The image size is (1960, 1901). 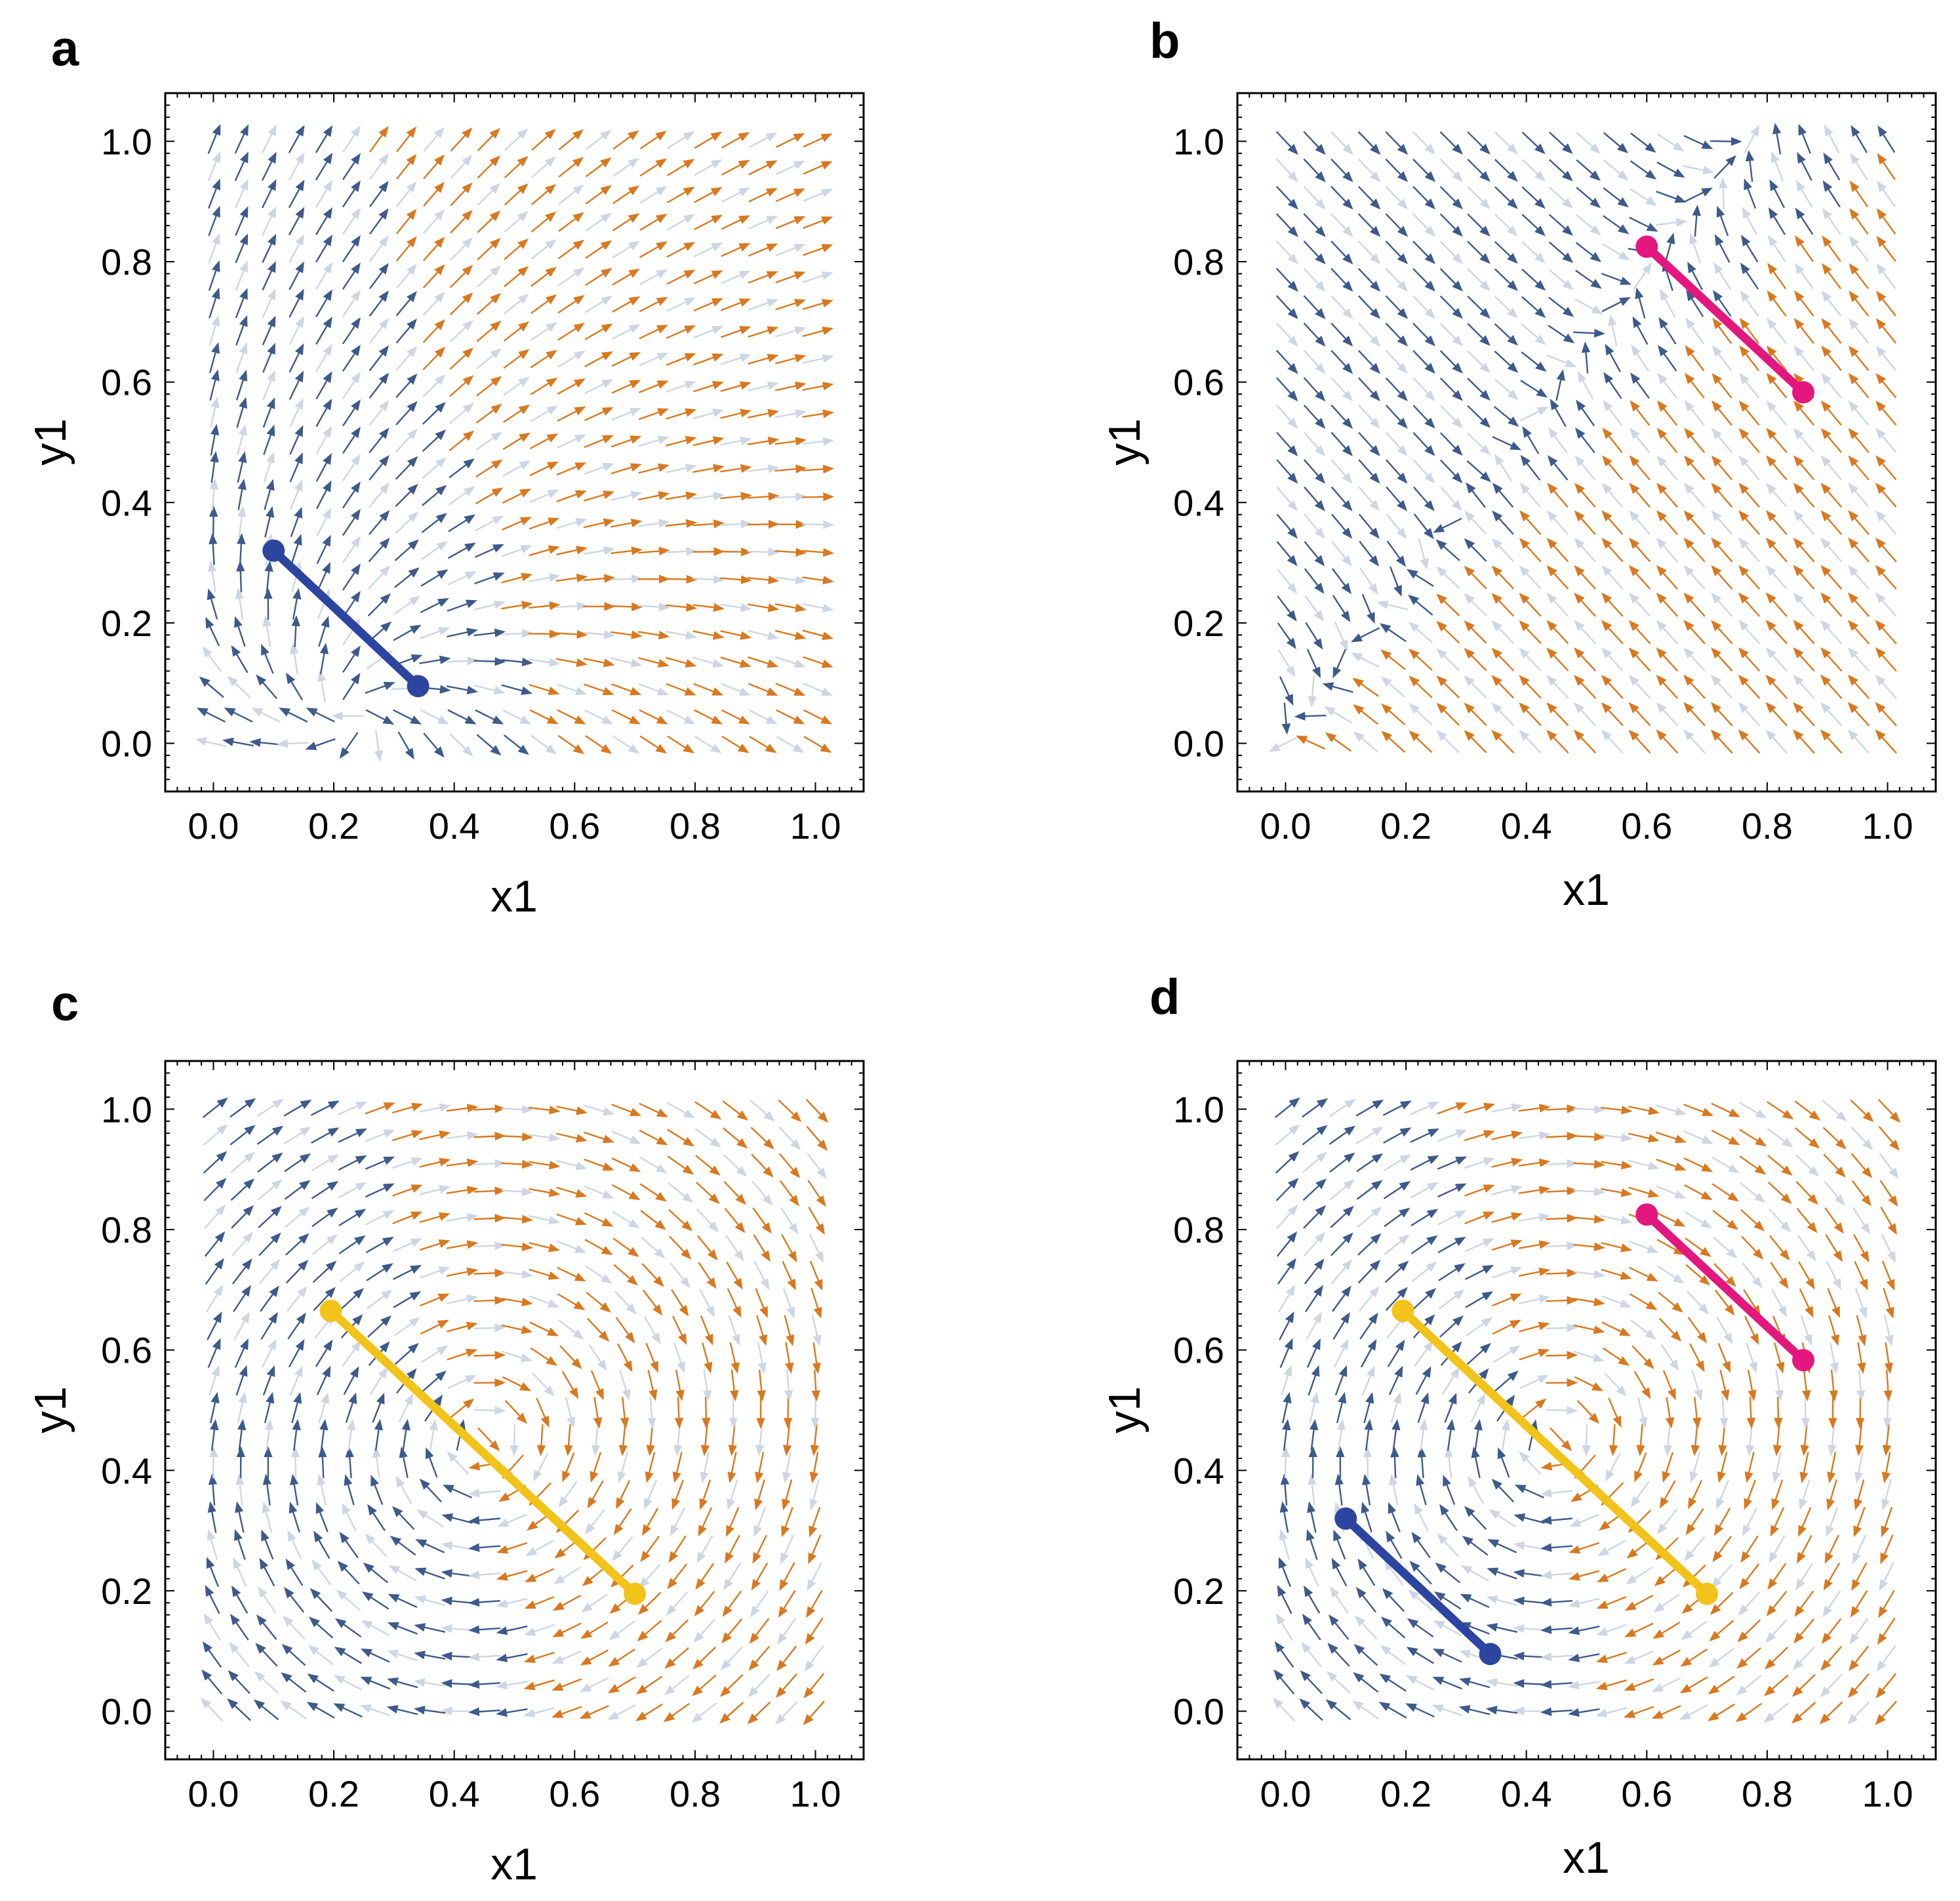 I want to click on y-tick-label: 0.4, so click(x=126, y=502).